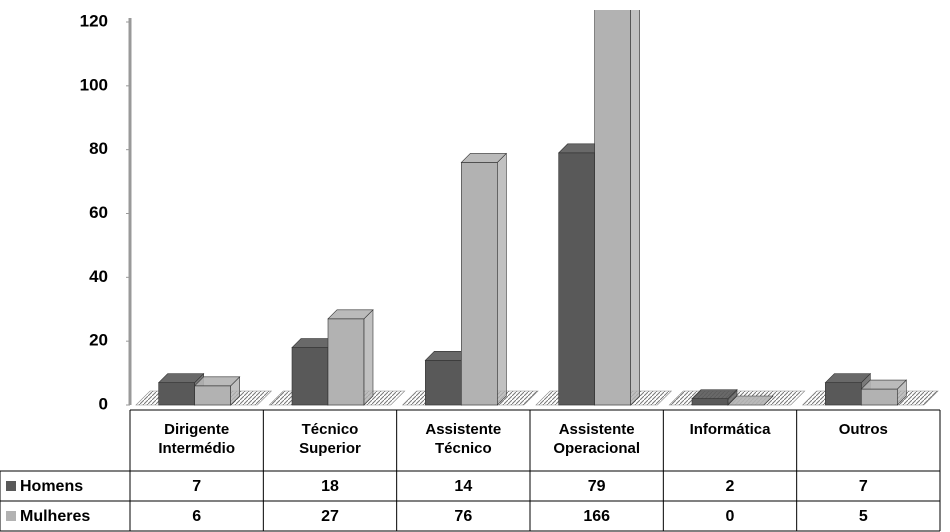 The width and height of the screenshot is (950, 532). I want to click on table-value: 6, so click(196, 516).